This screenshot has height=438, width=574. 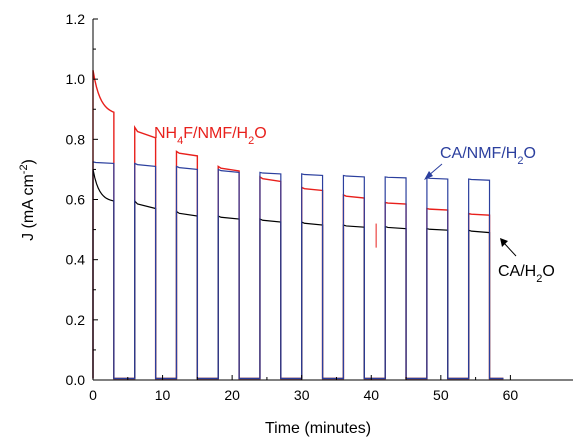 I want to click on x-ticks: 0 10 20 30 40 50 60, so click(x=303, y=389).